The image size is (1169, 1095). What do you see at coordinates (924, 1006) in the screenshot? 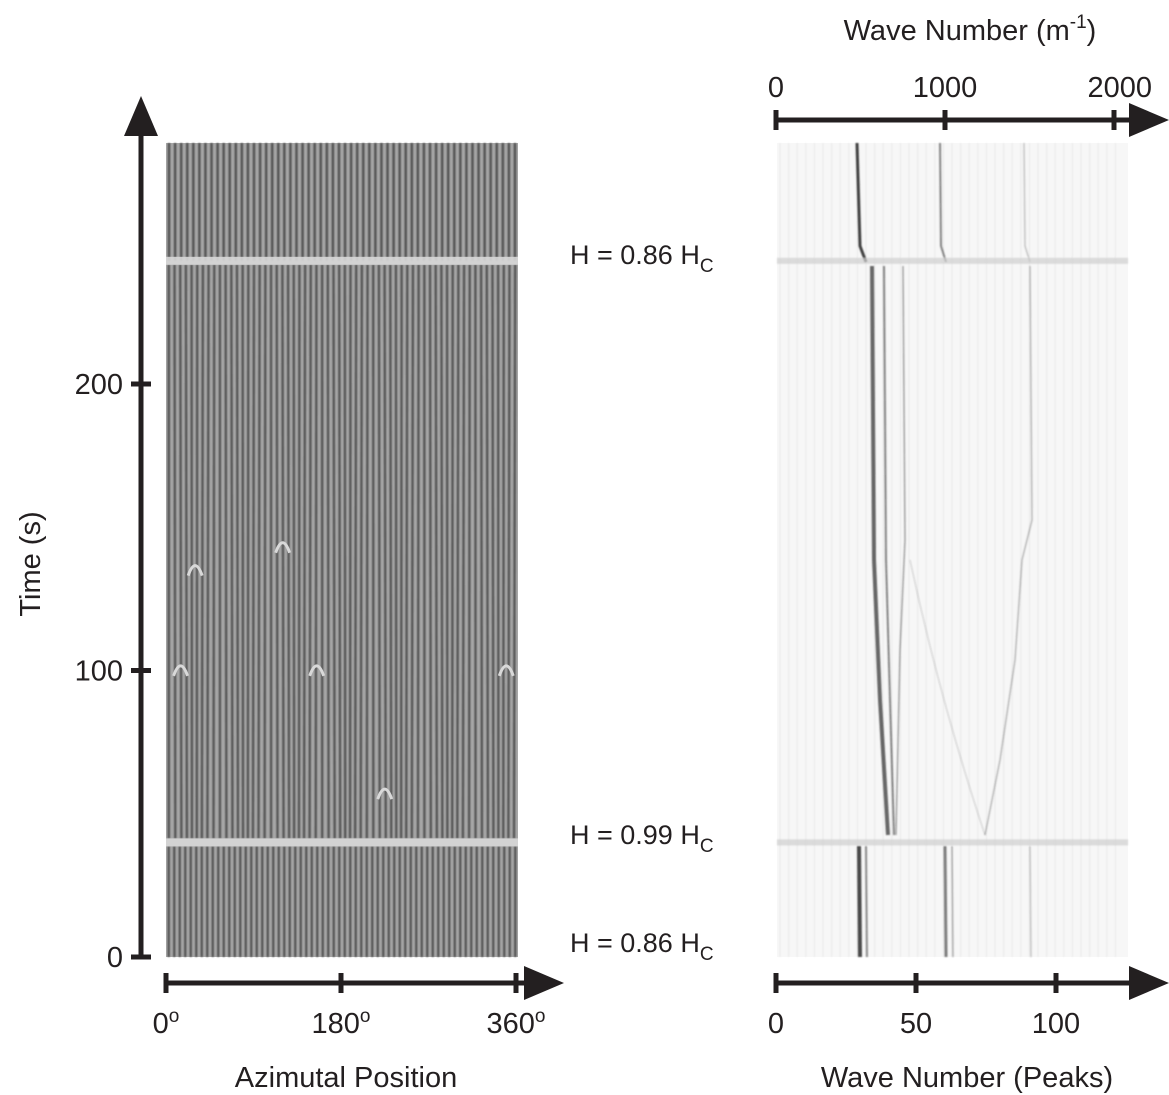
I see `wavenumber-bottom-axis-ticks: 0 50 100` at bounding box center [924, 1006].